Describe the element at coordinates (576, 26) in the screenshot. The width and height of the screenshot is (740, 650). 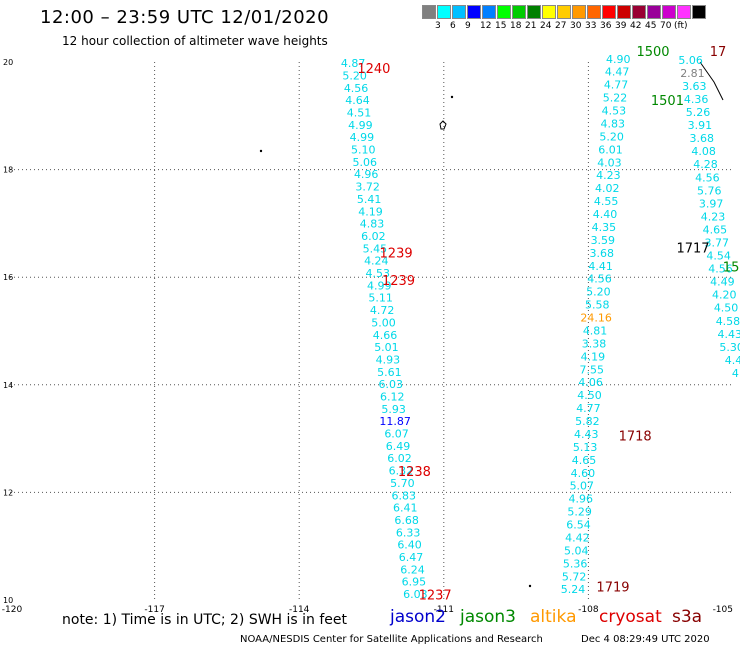
I see `legend-label: 30` at that location.